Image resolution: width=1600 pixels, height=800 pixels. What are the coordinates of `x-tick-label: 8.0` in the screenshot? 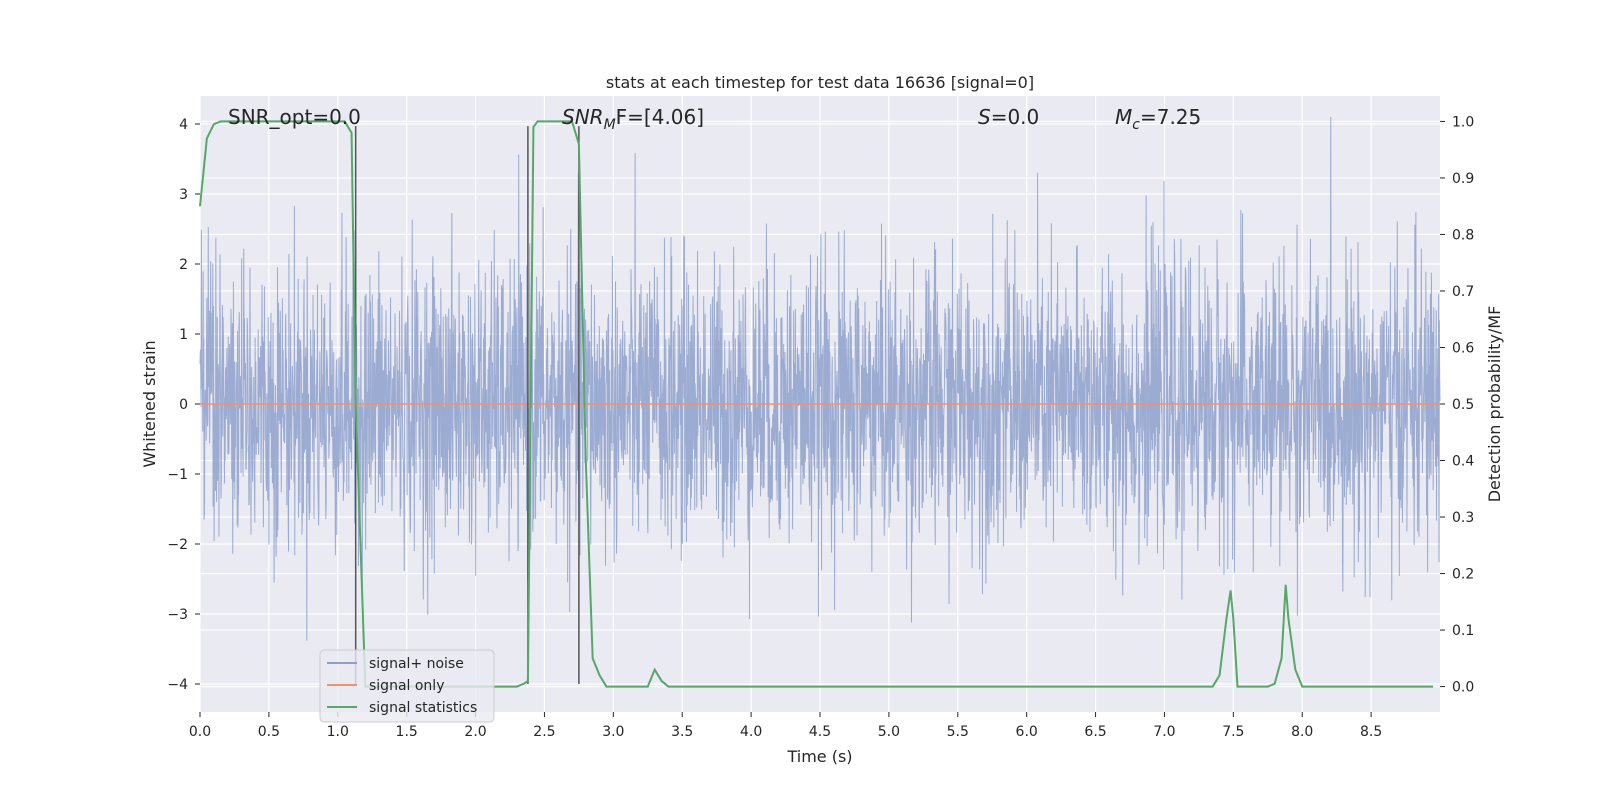 It's located at (1302, 732).